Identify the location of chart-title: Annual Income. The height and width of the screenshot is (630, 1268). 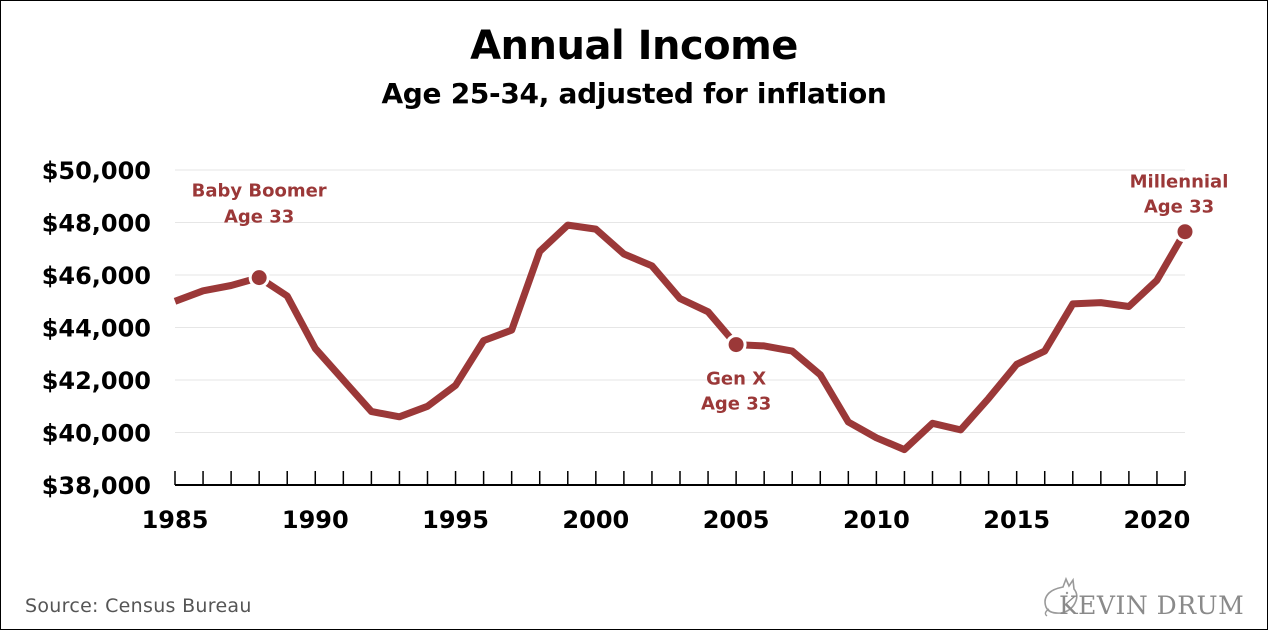
(634, 46).